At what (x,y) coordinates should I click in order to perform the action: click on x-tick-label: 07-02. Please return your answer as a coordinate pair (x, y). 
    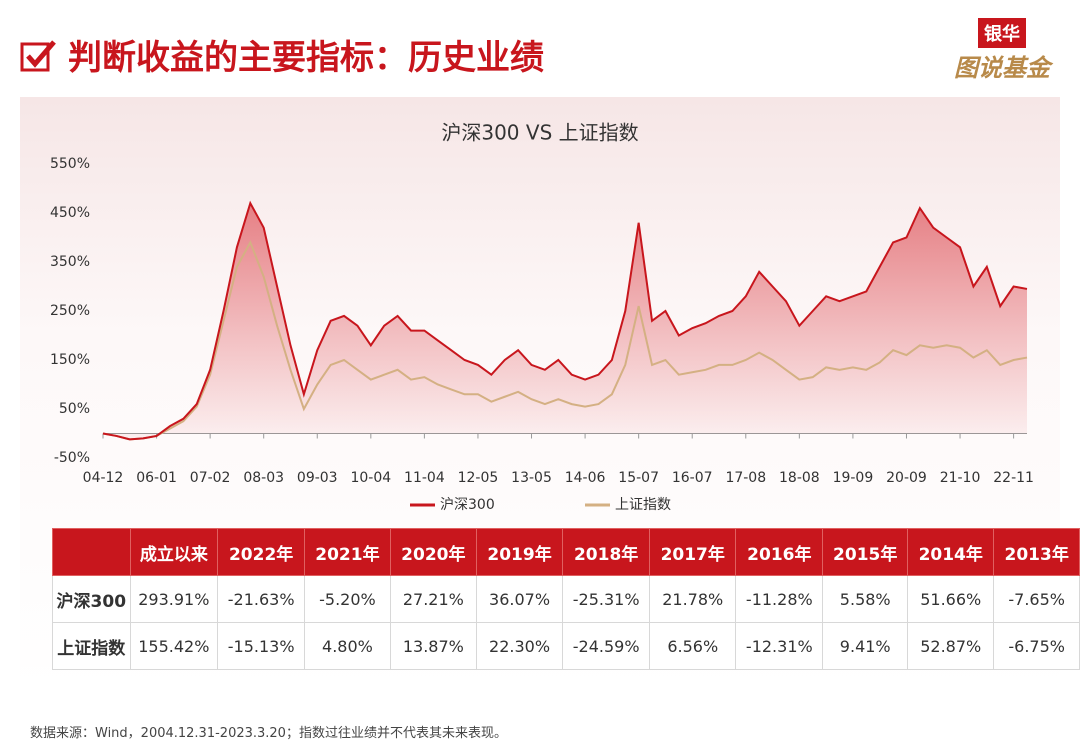
    Looking at the image, I should click on (210, 478).